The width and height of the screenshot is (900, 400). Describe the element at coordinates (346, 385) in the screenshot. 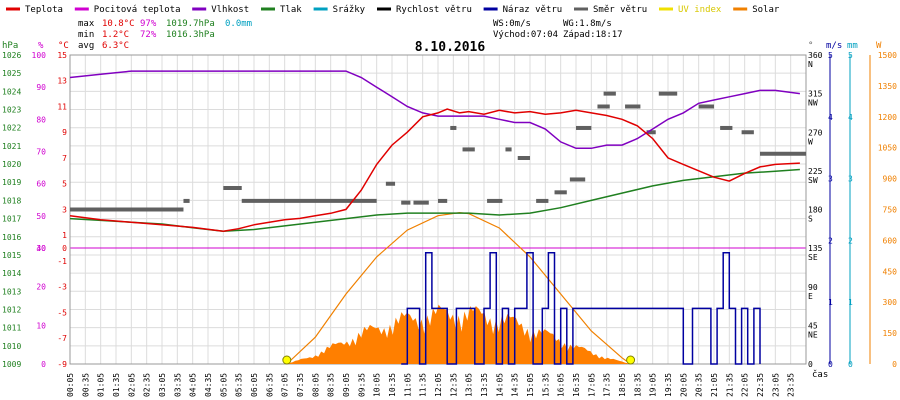

I see `tick-x-18: 09:05` at that location.